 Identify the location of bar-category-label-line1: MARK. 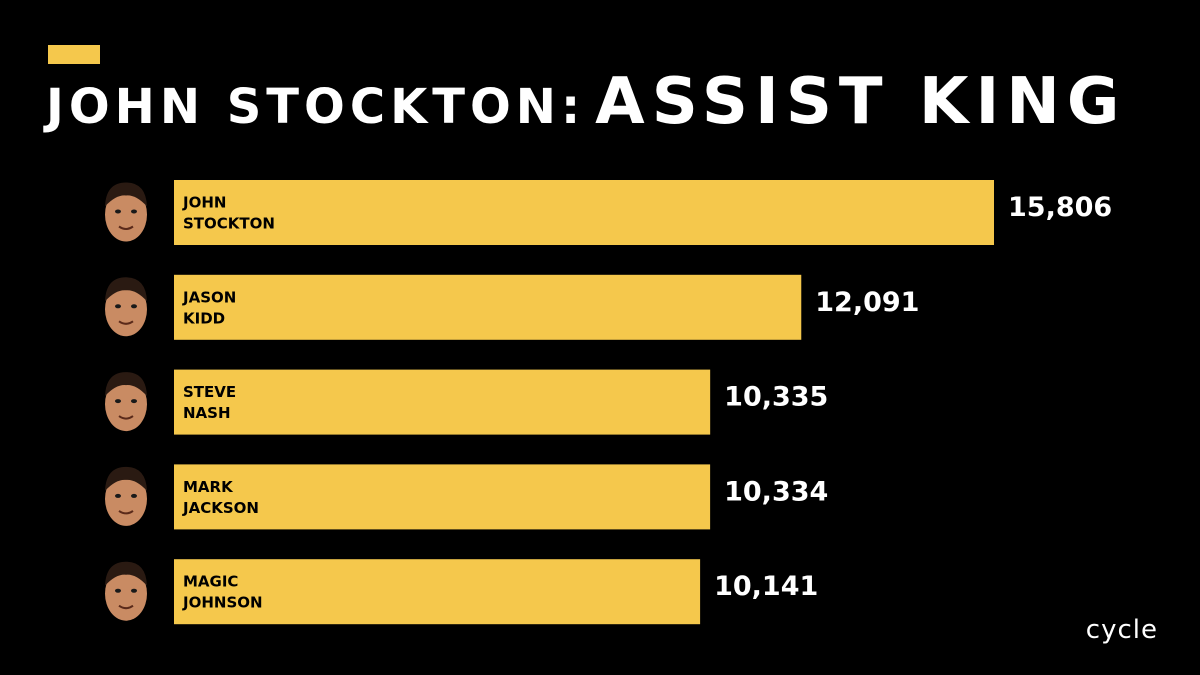
(208, 487).